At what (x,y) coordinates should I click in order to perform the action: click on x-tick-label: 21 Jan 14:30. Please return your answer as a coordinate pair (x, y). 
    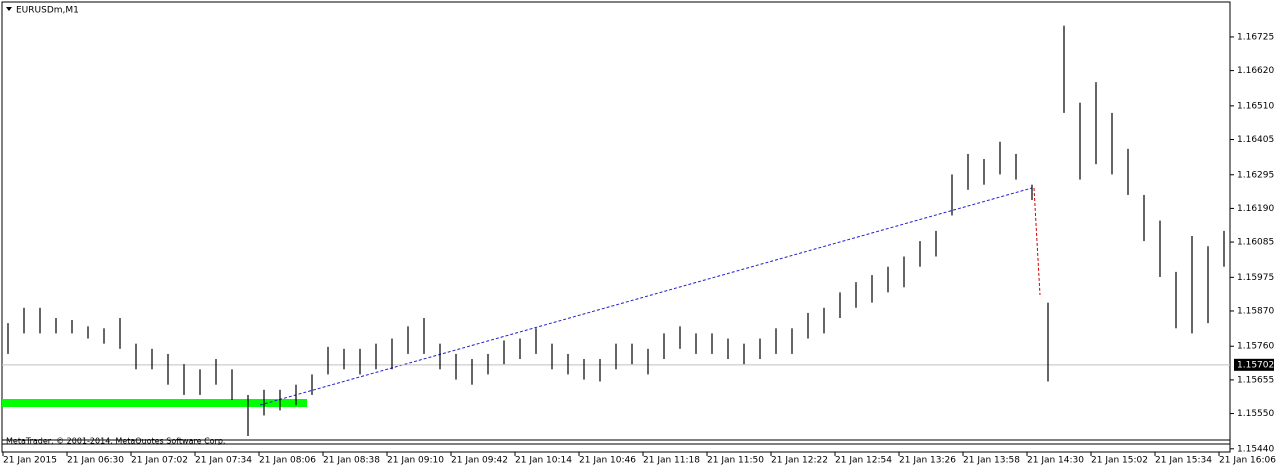
    Looking at the image, I should click on (1055, 461).